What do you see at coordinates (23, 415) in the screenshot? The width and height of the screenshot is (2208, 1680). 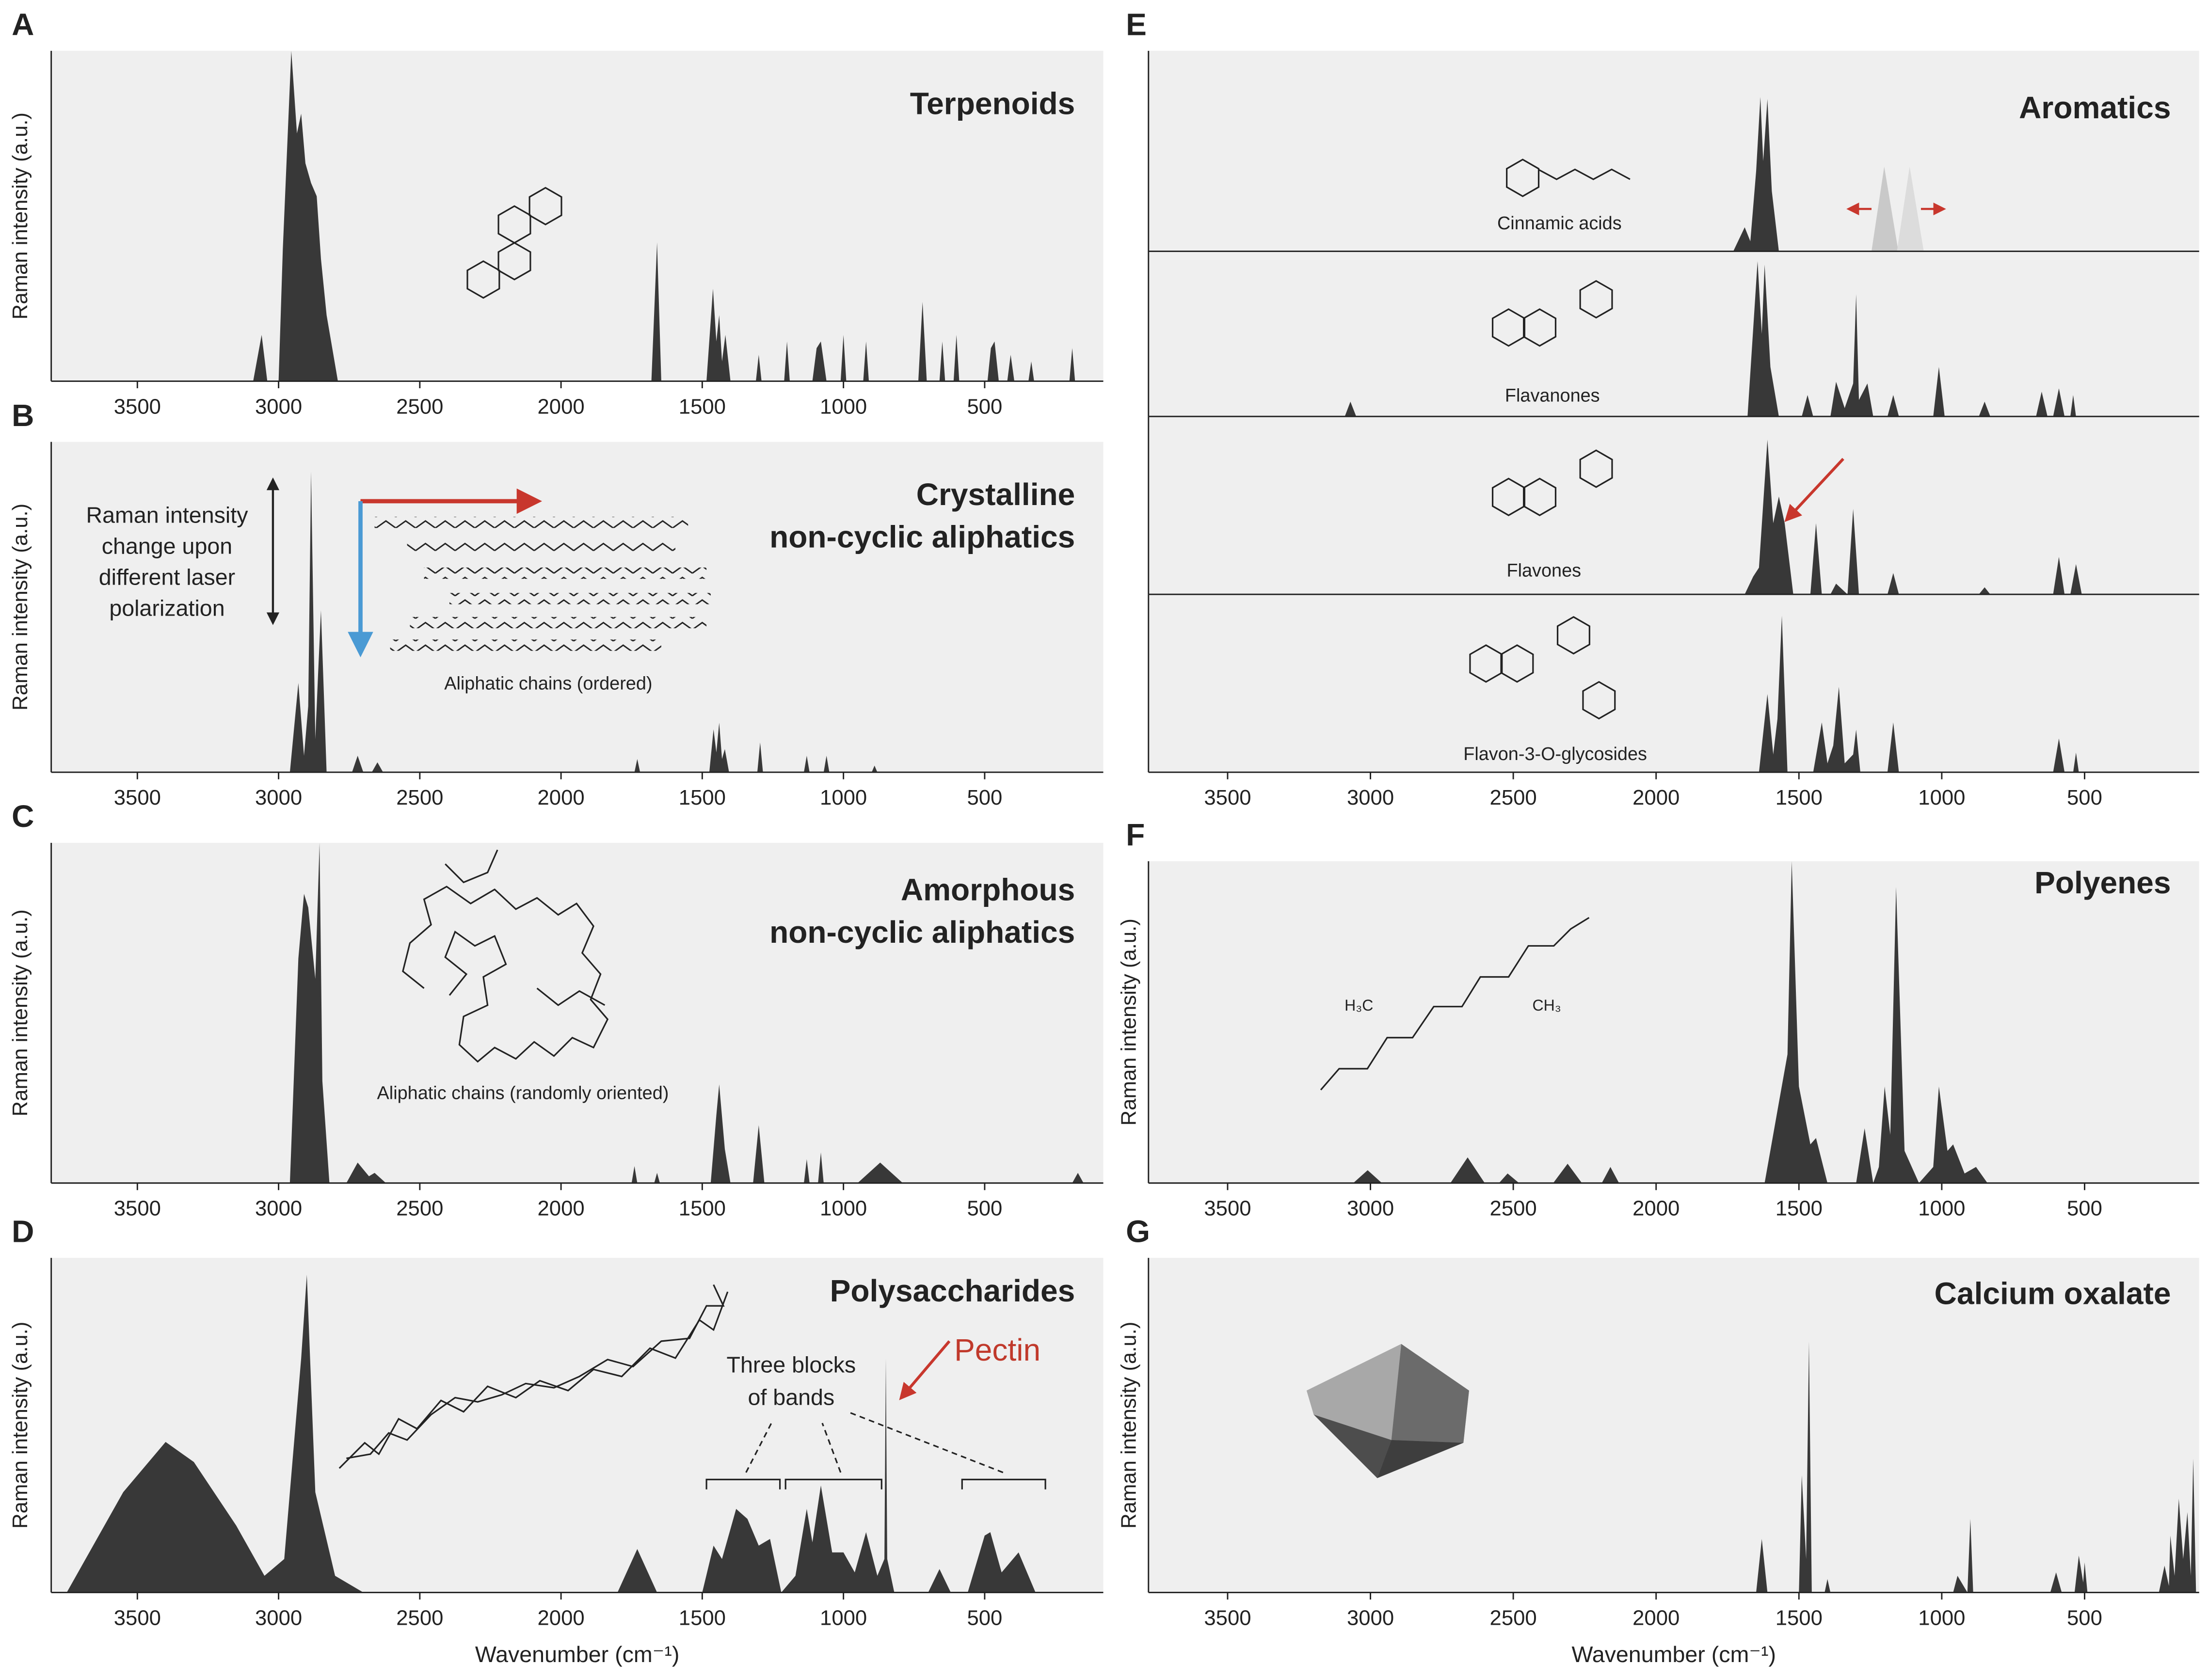 I see `panel-letter: B` at bounding box center [23, 415].